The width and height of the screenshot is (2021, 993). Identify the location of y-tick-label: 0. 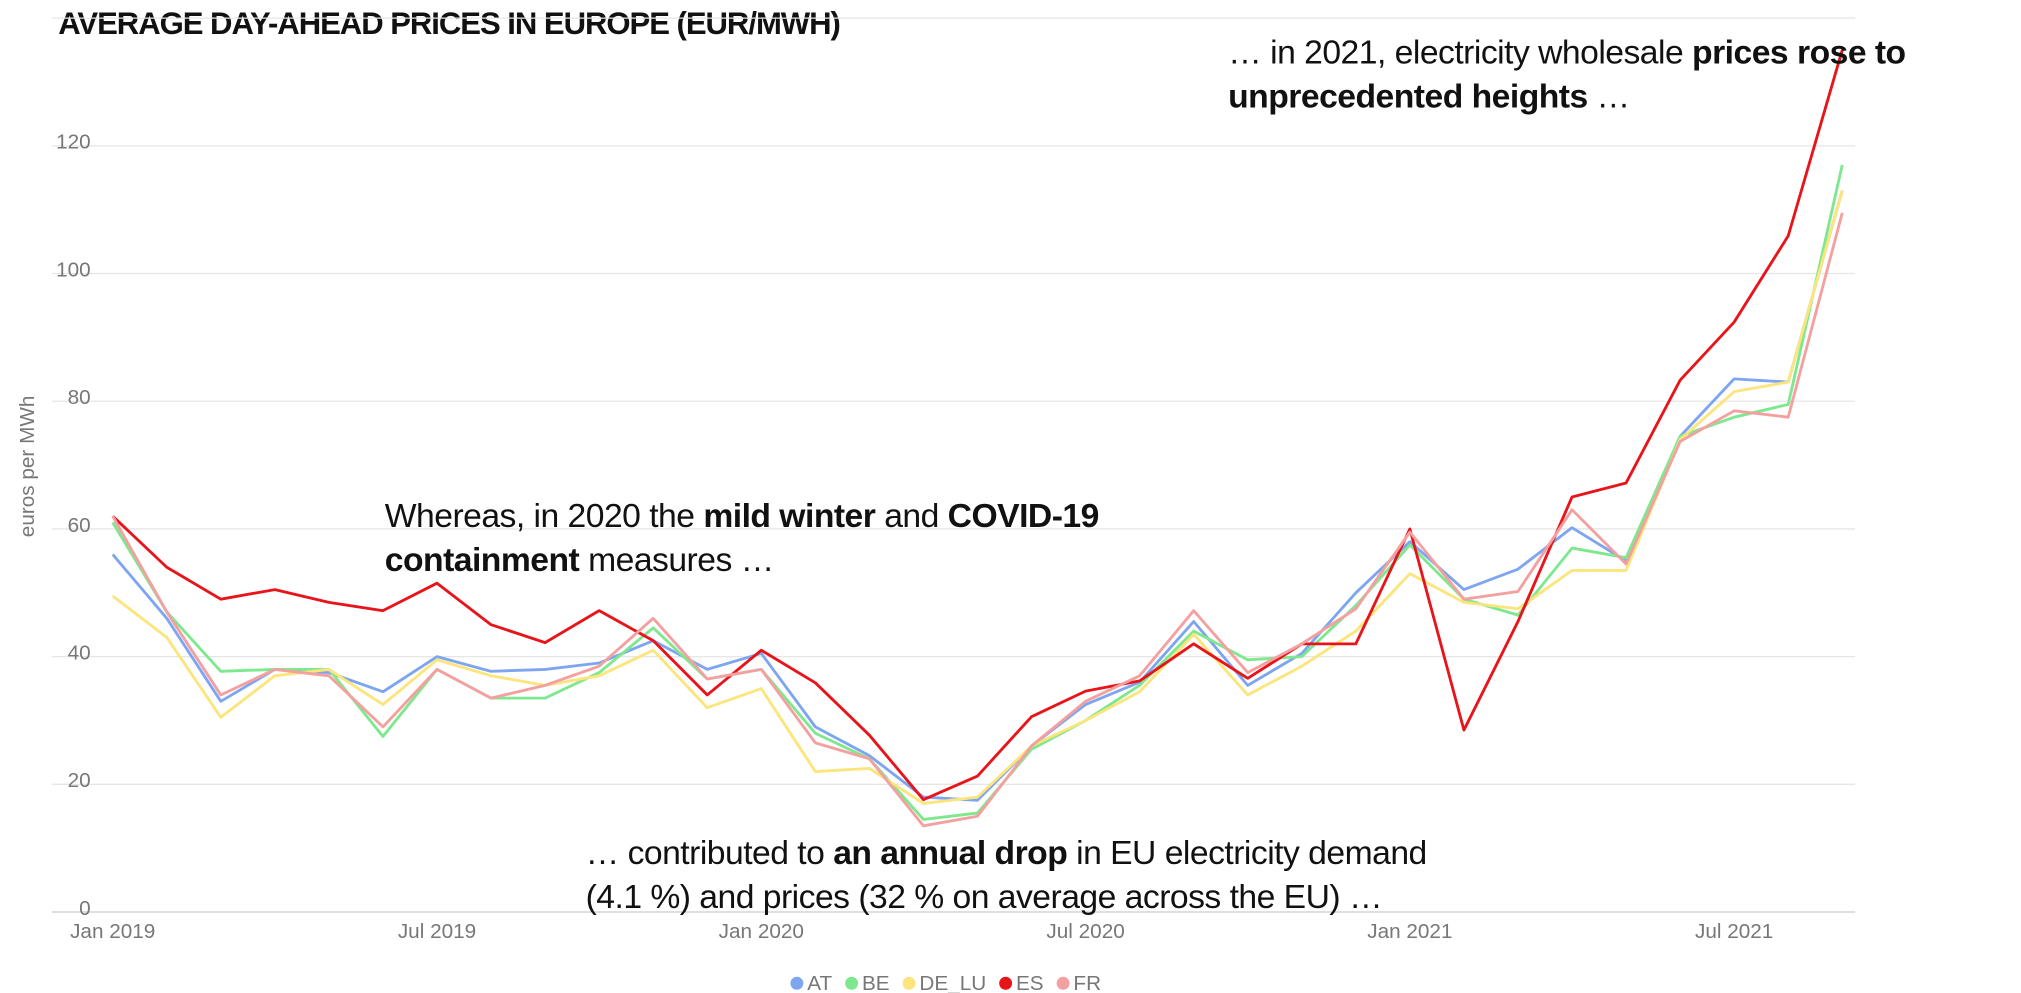
(85, 908).